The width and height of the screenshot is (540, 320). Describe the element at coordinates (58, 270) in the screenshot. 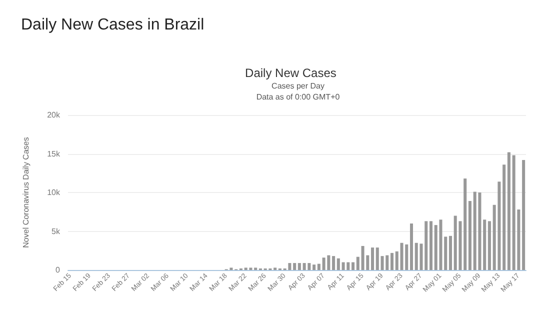

I see `y-tick-label: 0` at that location.